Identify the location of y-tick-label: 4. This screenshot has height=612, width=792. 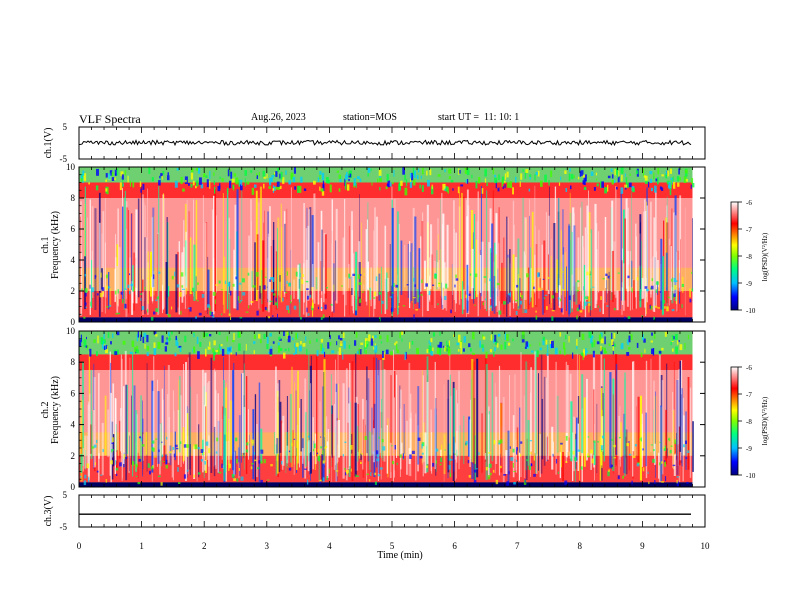
(73, 260).